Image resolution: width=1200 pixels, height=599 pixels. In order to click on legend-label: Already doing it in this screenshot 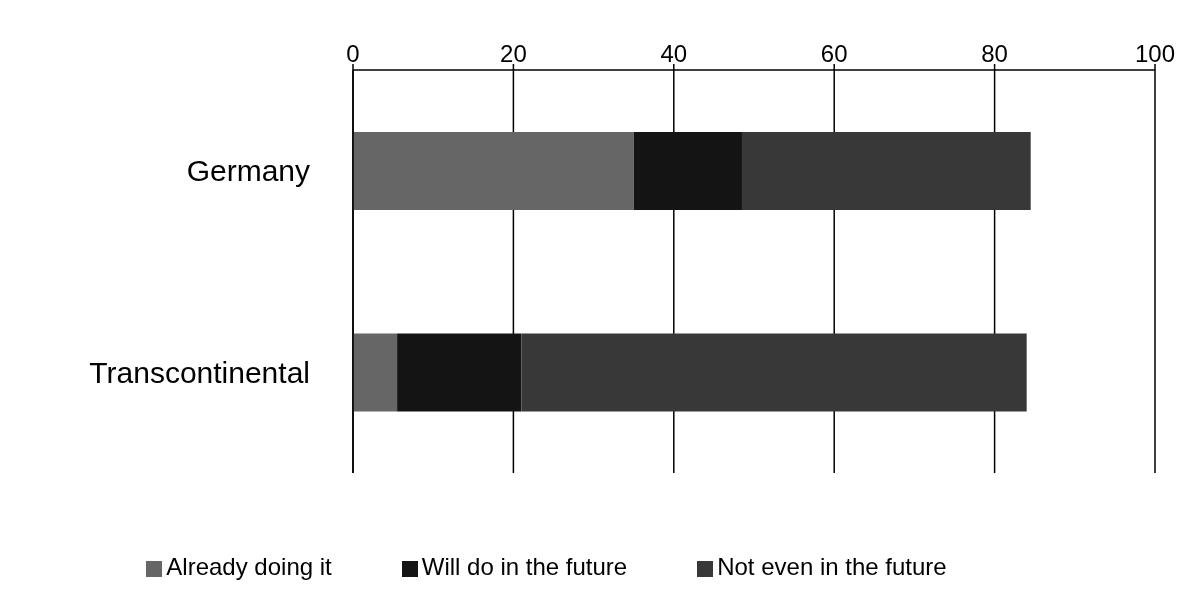, I will do `click(249, 566)`.